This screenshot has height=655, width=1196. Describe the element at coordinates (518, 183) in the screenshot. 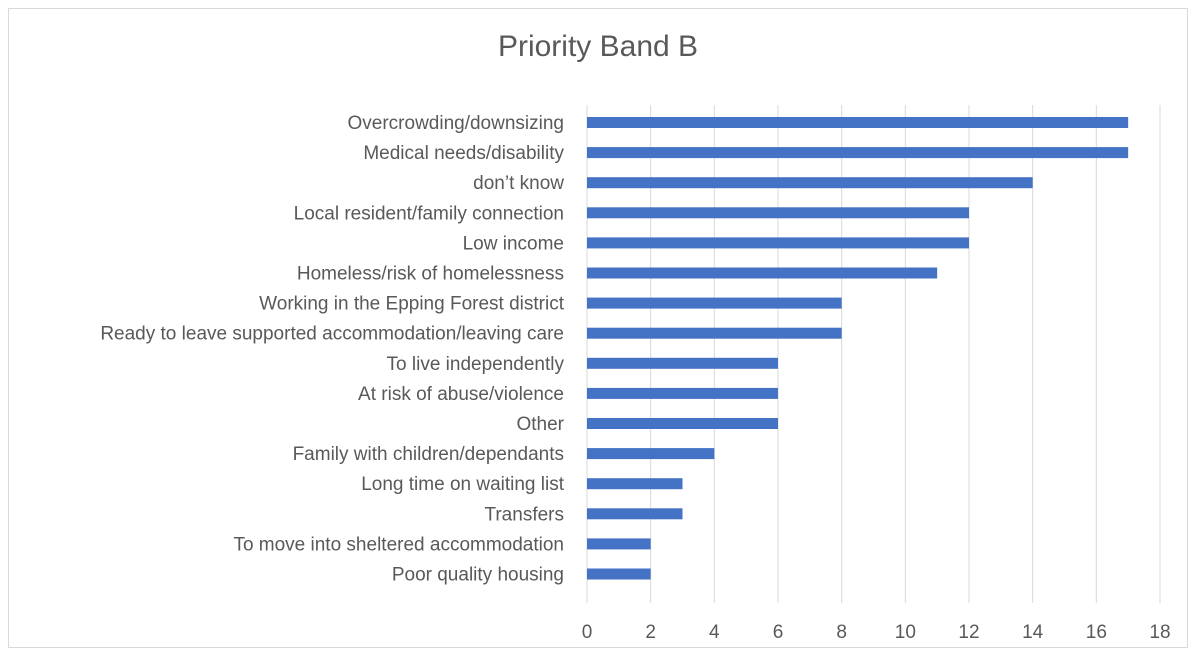

I see `category-label: don’t know` at that location.